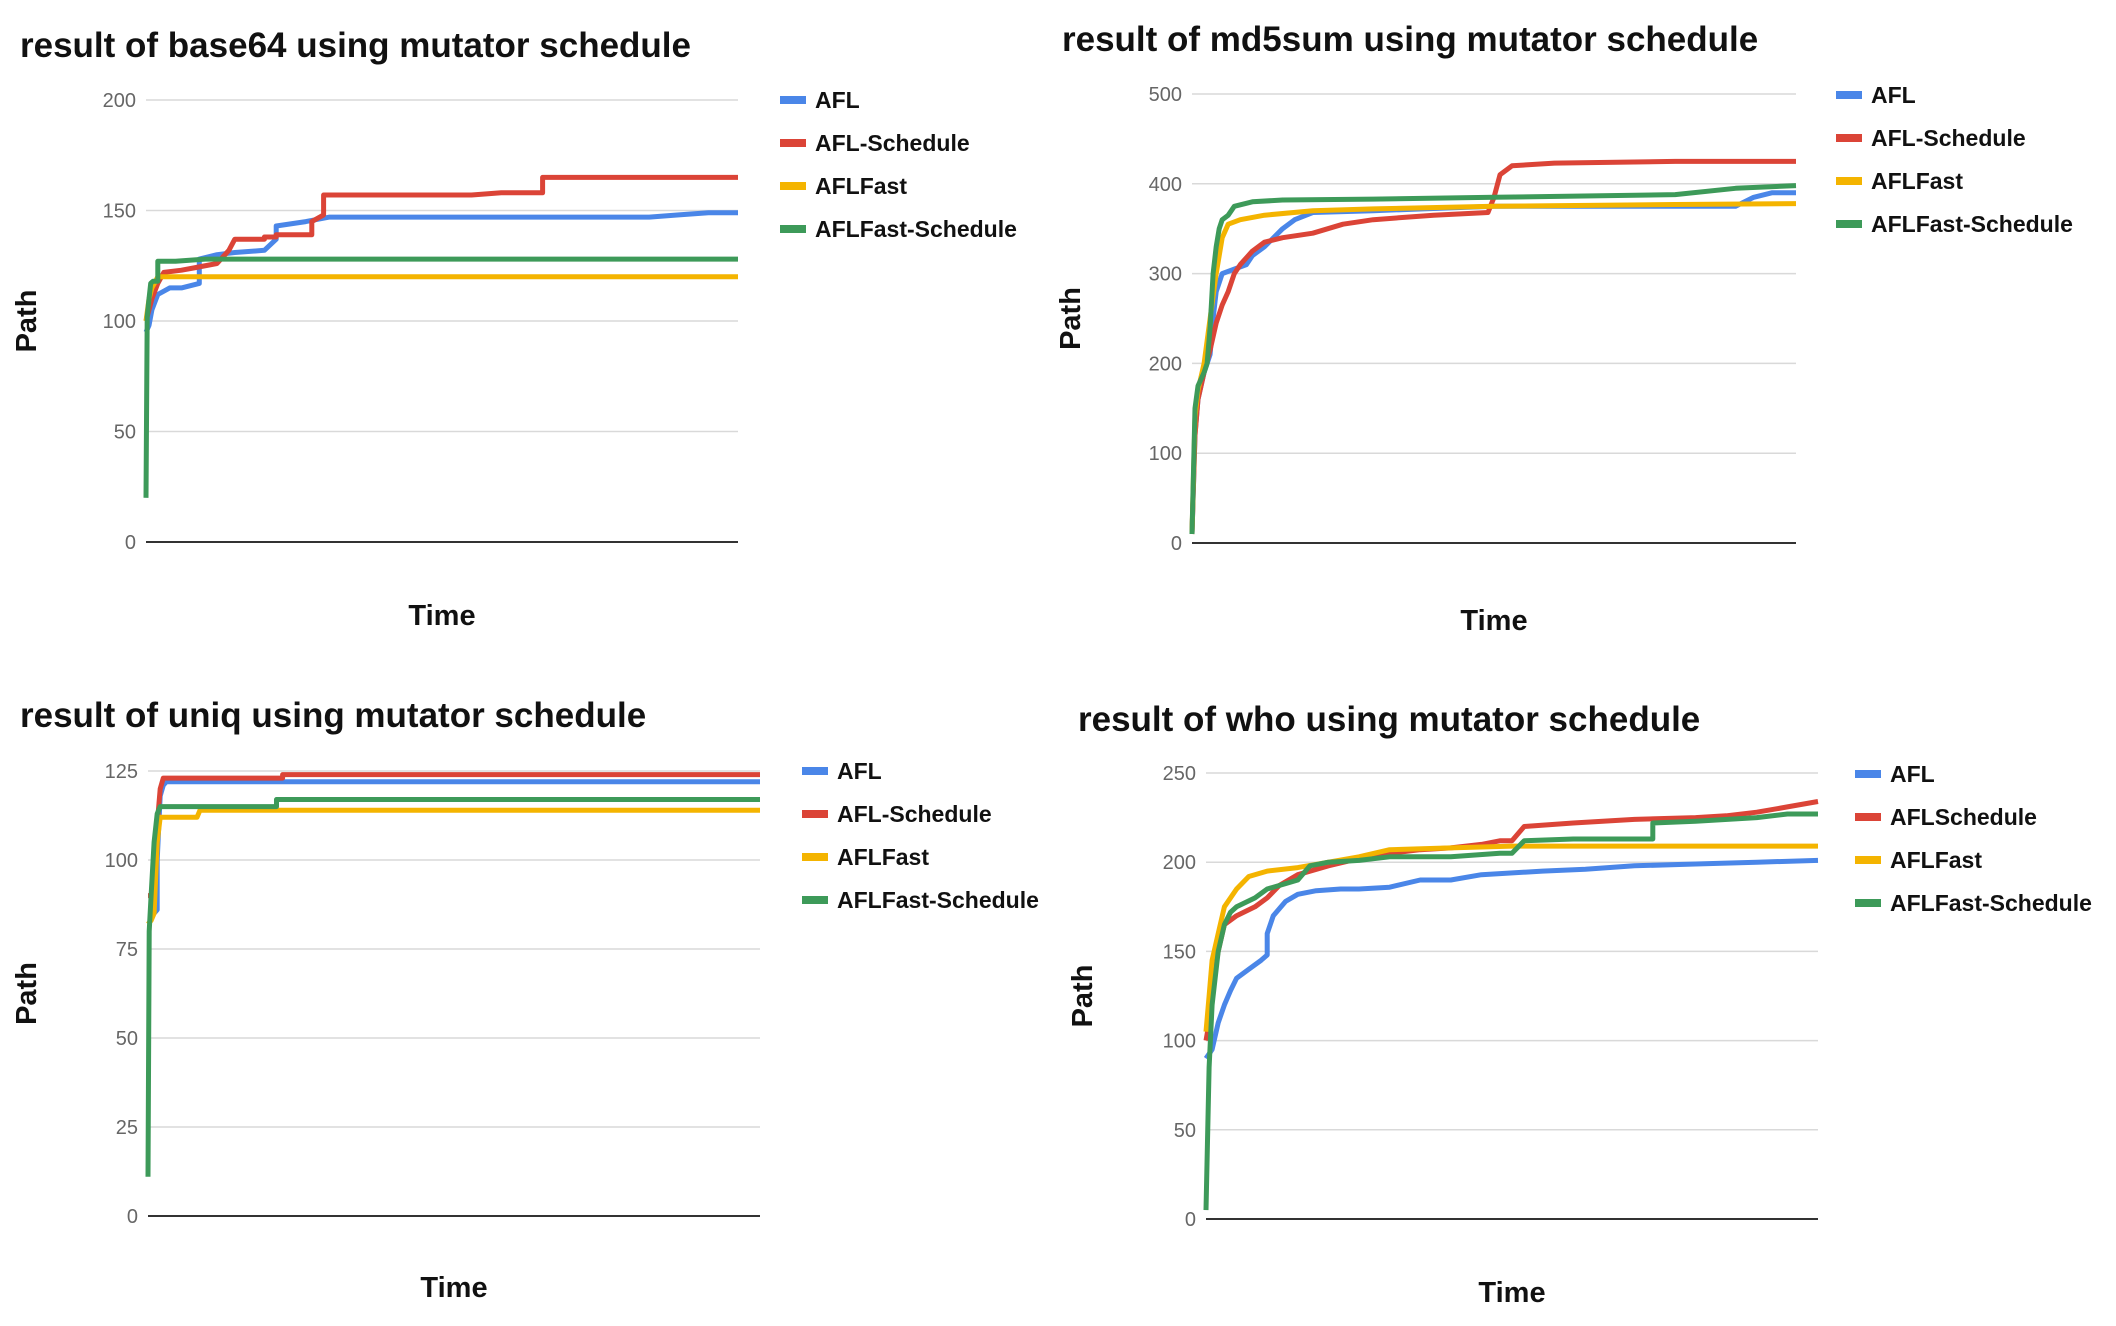 Image resolution: width=2116 pixels, height=1326 pixels. Describe the element at coordinates (127, 1128) in the screenshot. I see `y-tick-label: 25` at that location.